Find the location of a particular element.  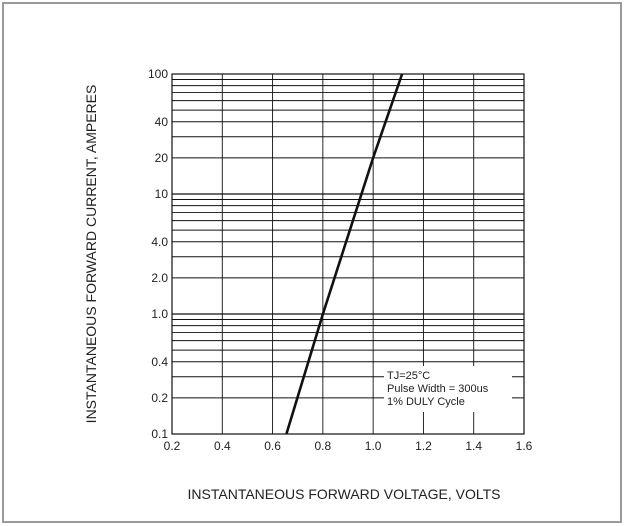

x-tick-label: 1.6 is located at coordinates (524, 446).